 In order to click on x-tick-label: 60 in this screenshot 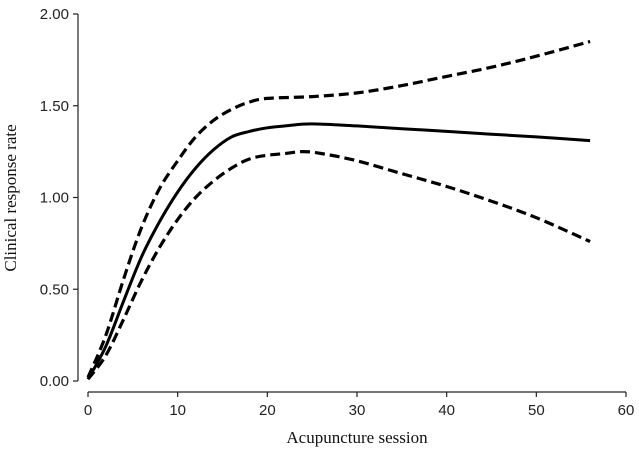, I will do `click(626, 410)`.